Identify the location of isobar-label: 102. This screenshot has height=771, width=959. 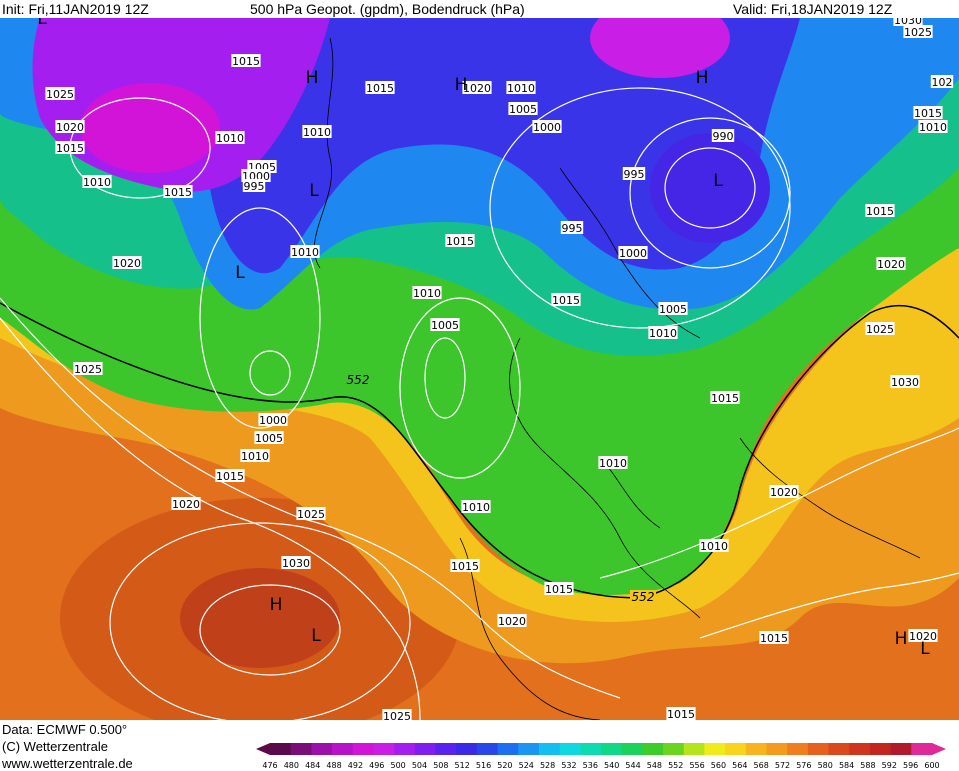
(942, 82).